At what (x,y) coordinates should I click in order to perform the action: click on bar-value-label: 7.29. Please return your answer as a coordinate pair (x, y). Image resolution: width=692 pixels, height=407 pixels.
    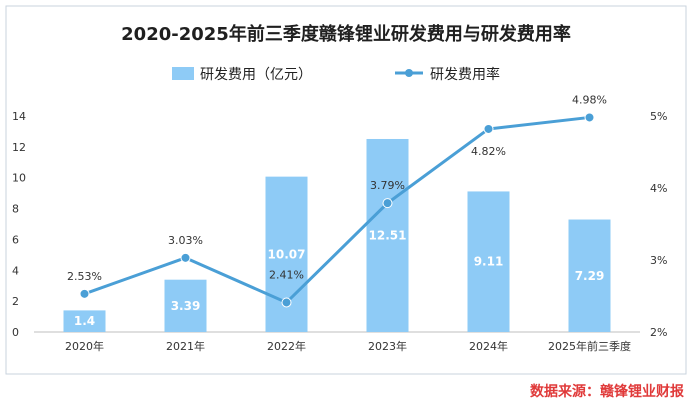
    Looking at the image, I should click on (590, 276).